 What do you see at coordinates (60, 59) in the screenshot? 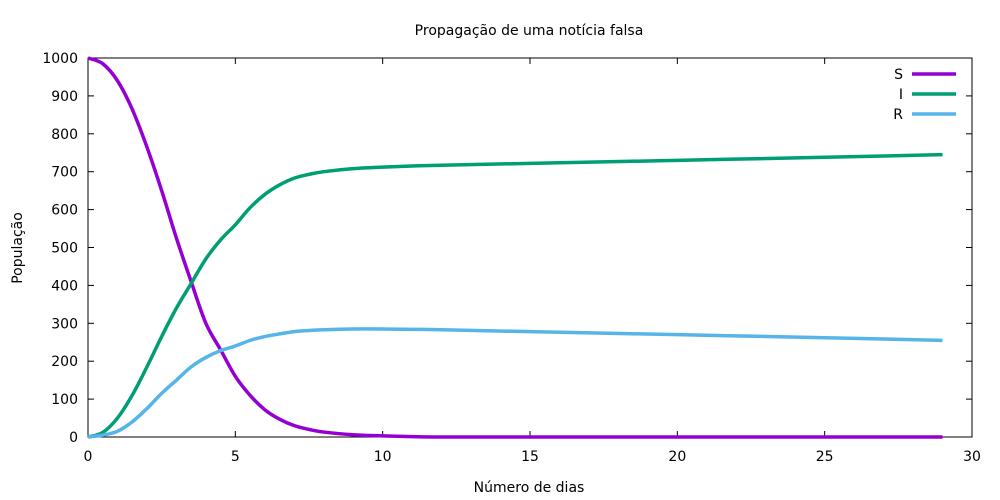
I see `y-tick-label: 1000` at bounding box center [60, 59].